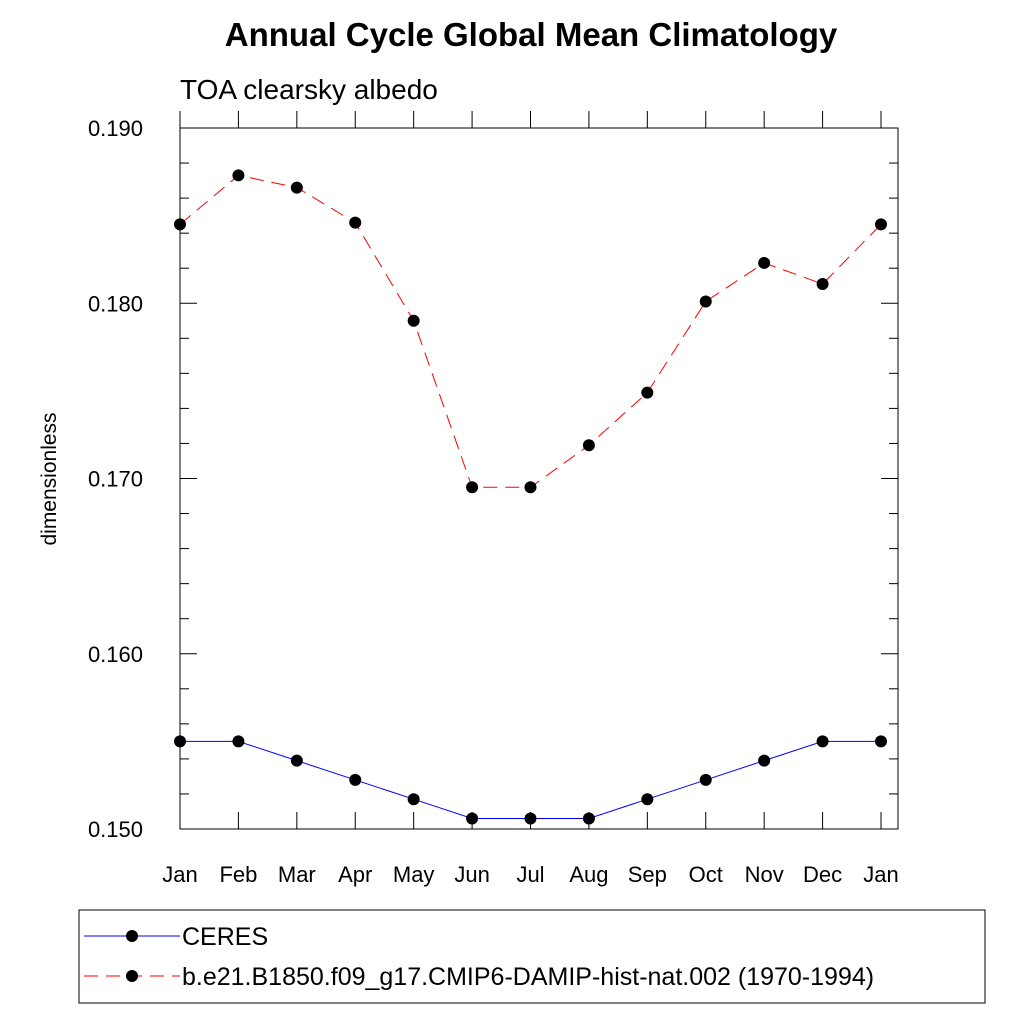 The image size is (1024, 1024). I want to click on x-tick-label: Apr, so click(355, 874).